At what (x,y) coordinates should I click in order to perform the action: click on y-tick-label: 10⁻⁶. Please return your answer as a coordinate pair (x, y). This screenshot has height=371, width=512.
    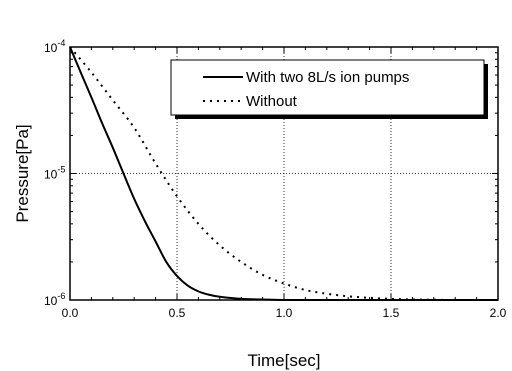
    Looking at the image, I should click on (54, 299).